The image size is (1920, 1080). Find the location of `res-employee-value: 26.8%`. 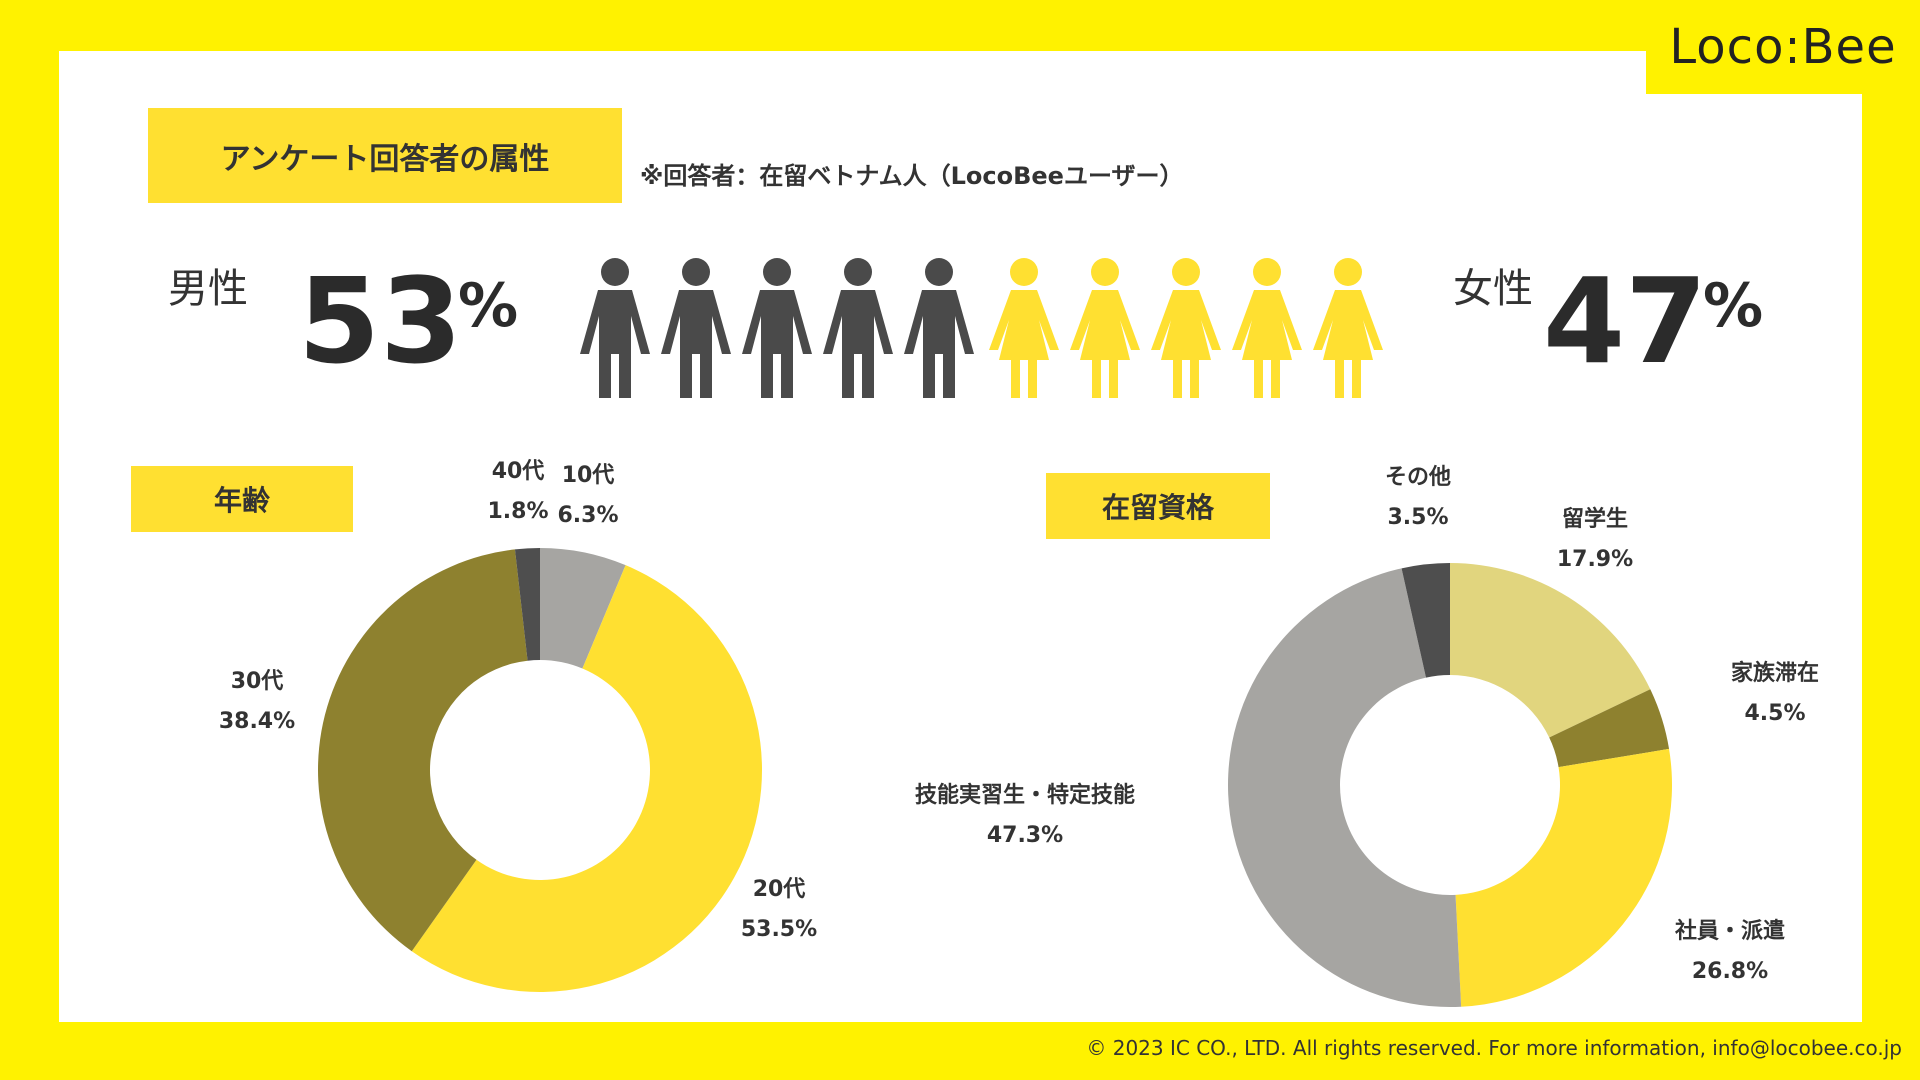

res-employee-value: 26.8% is located at coordinates (1730, 971).